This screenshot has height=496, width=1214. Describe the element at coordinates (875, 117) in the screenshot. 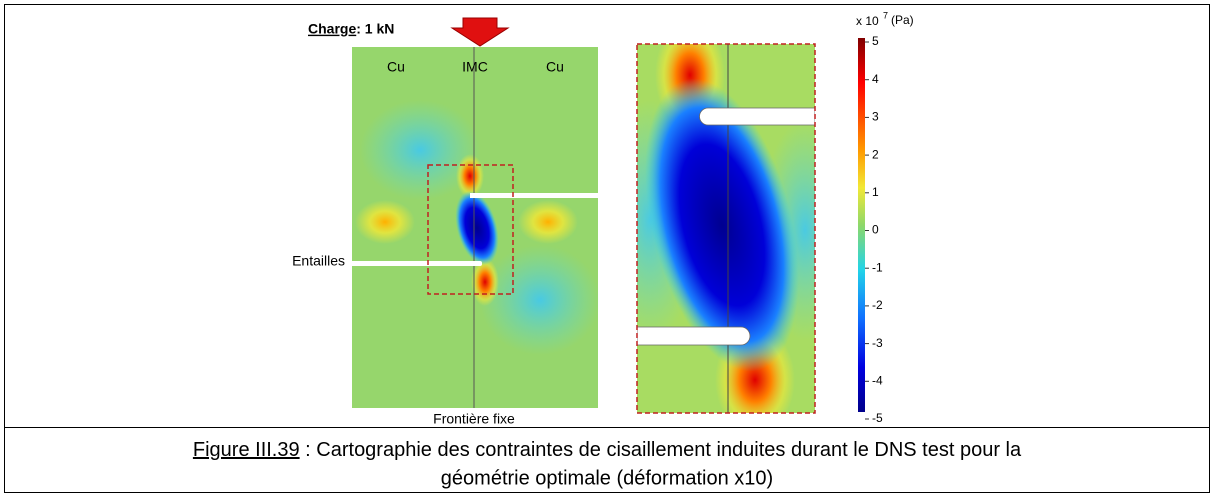

I see `colorbar-tick-label: 3` at that location.